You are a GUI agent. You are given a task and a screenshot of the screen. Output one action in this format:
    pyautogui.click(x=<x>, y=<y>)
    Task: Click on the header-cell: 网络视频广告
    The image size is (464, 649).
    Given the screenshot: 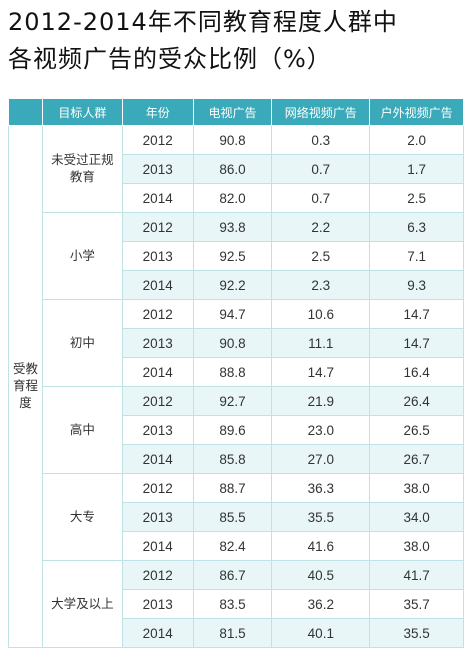 What is the action you would take?
    pyautogui.click(x=321, y=112)
    